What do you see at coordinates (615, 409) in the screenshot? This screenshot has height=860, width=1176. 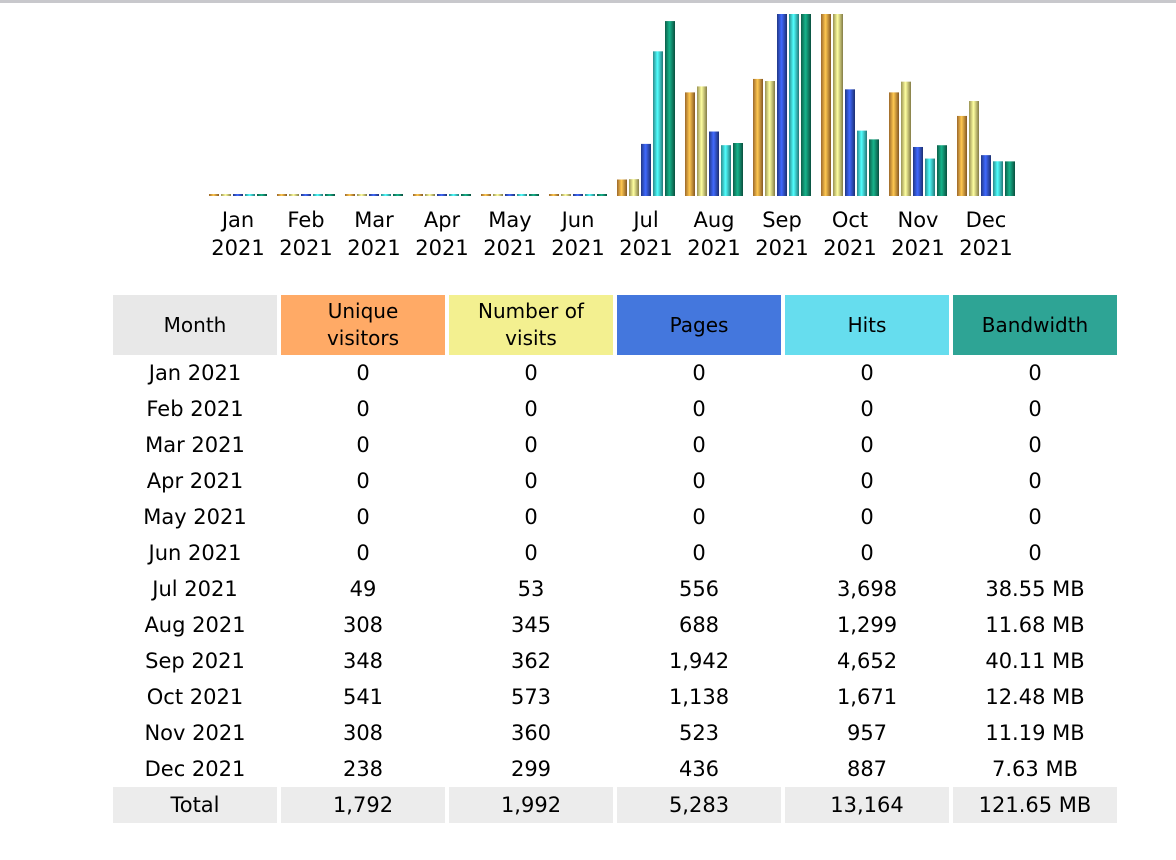 I see `table-row: Feb 2021 0 0 0 0 0` at bounding box center [615, 409].